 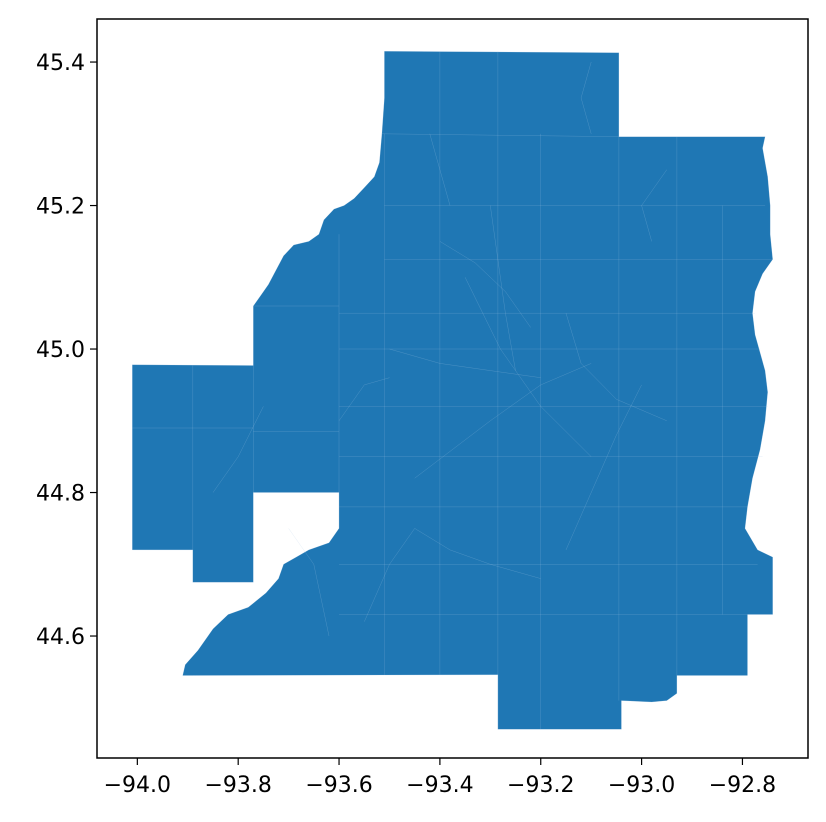 What do you see at coordinates (641, 785) in the screenshot?
I see `x-tick-label: −93.0` at bounding box center [641, 785].